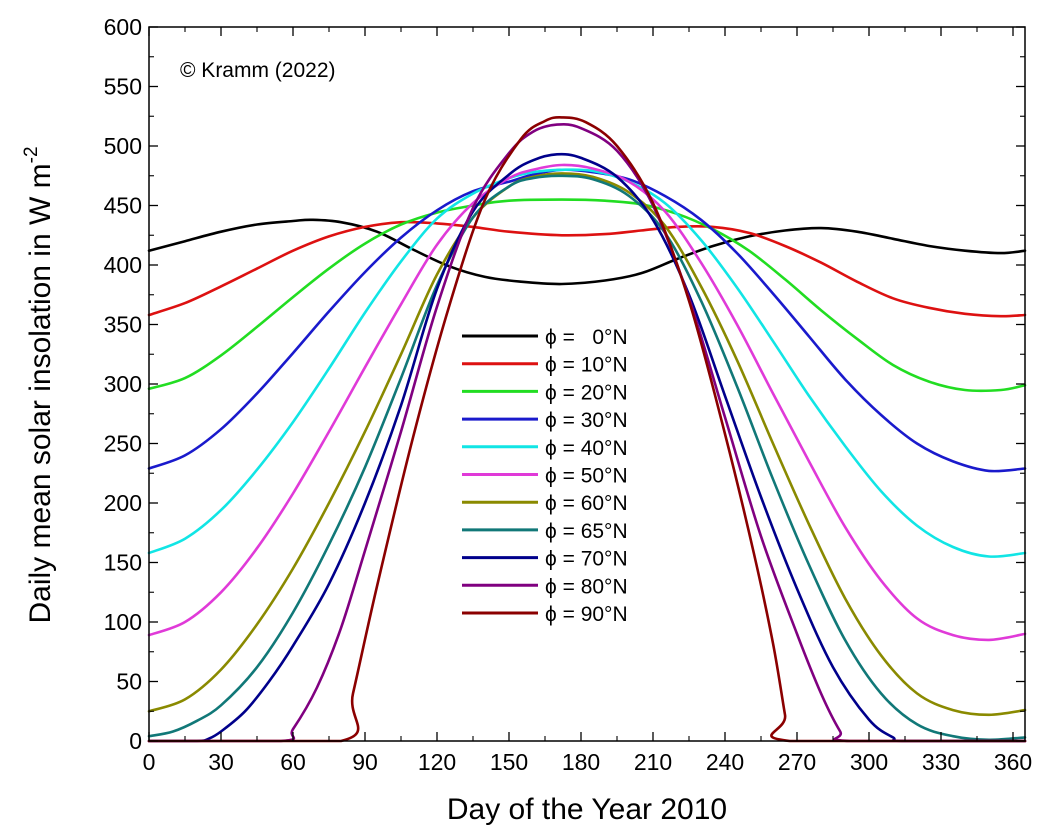 The height and width of the screenshot is (829, 1043). What do you see at coordinates (129, 682) in the screenshot?
I see `y-tick-label: 50` at bounding box center [129, 682].